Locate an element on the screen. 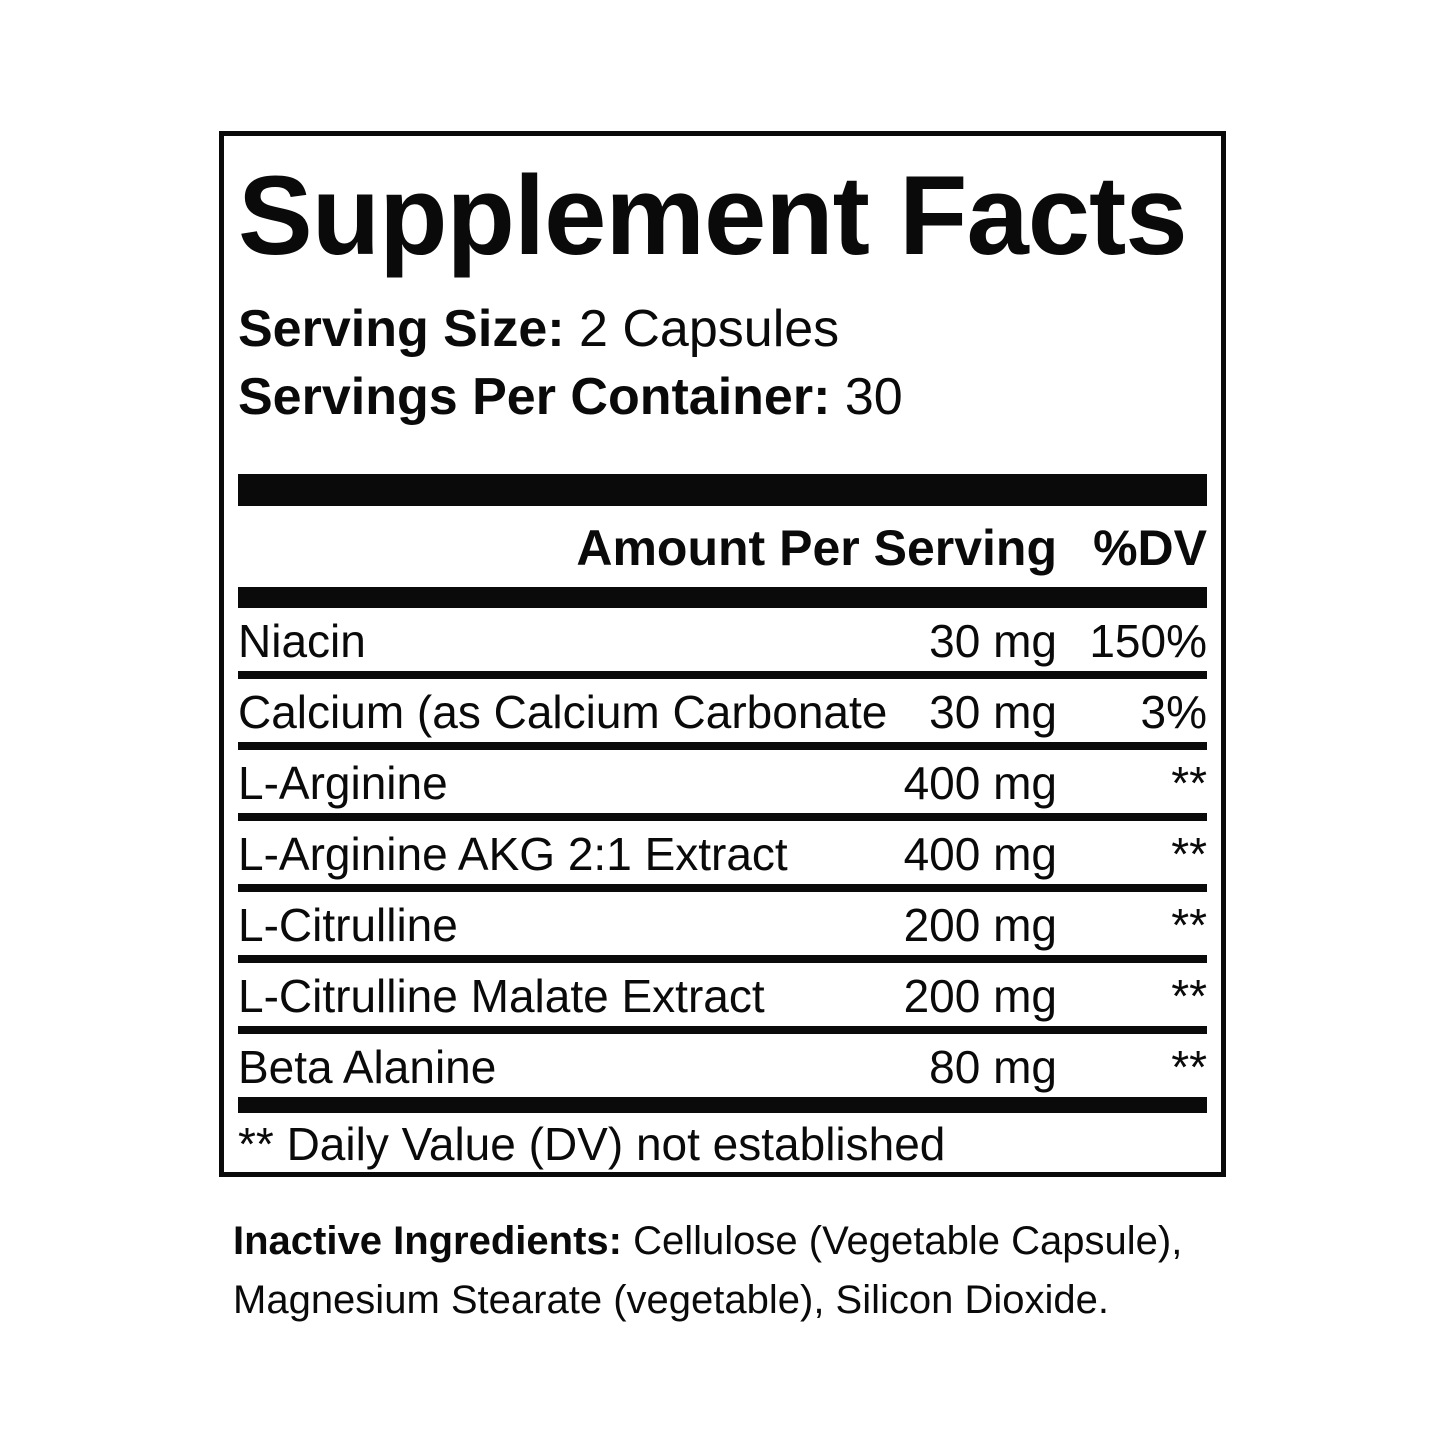 Image resolution: width=1445 pixels, height=1445 pixels. ingredient-name: Niacin is located at coordinates (302, 641).